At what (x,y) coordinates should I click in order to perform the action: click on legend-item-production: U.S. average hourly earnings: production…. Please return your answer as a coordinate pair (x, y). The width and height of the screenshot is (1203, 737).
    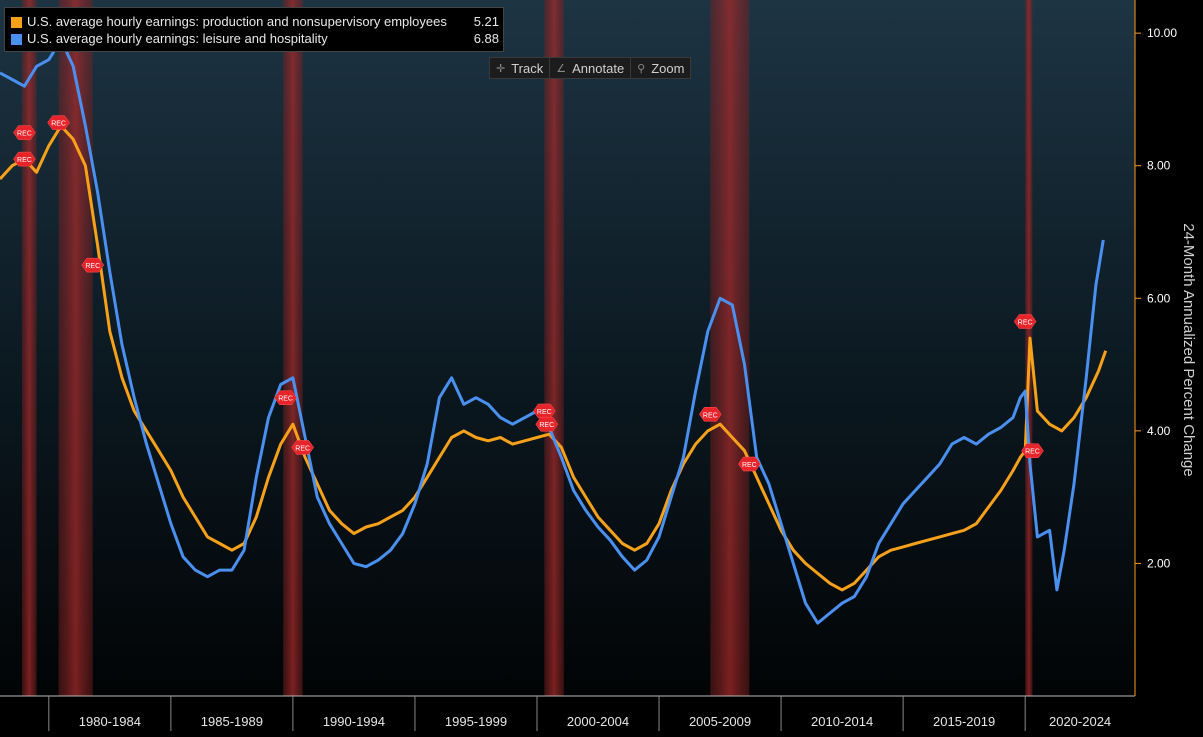
    Looking at the image, I should click on (255, 22).